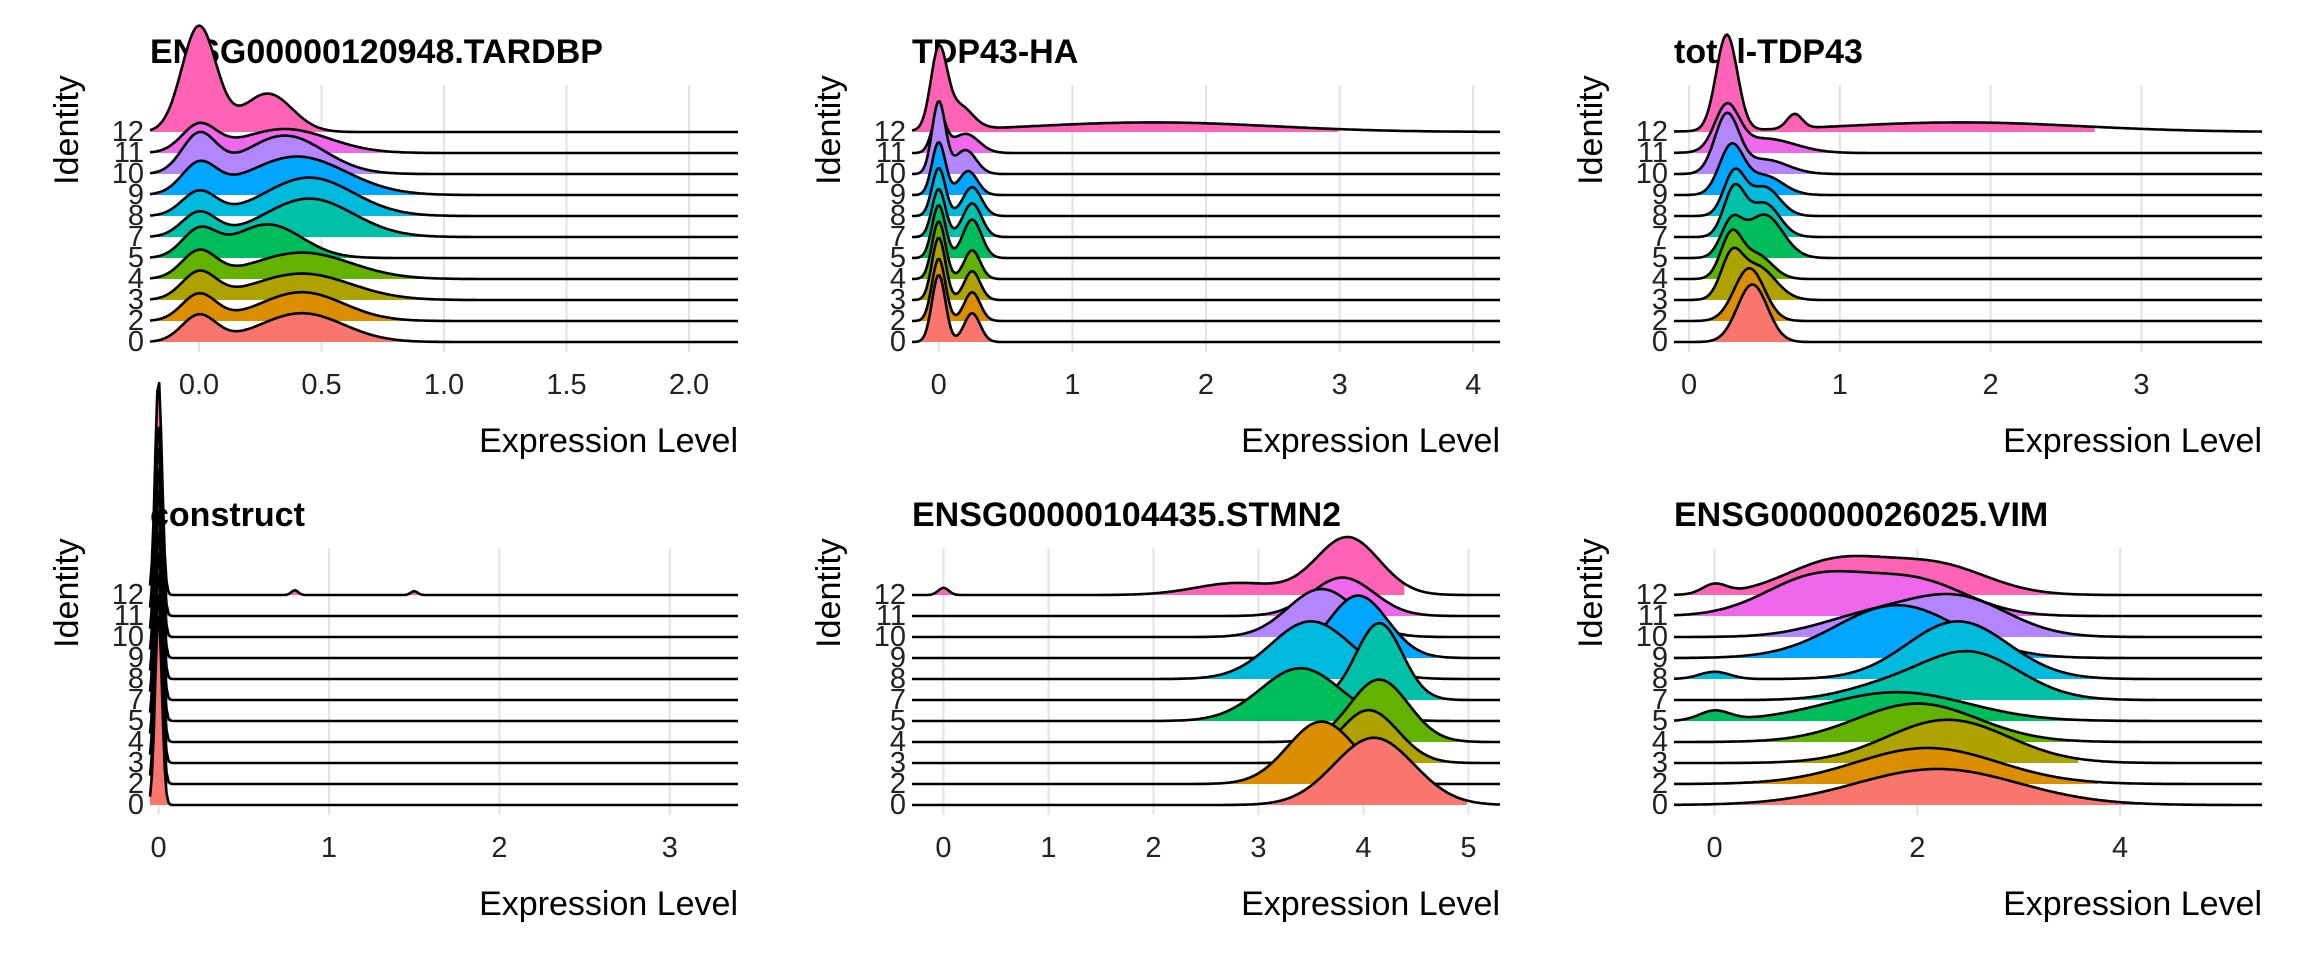 This screenshot has height=960, width=2304. Describe the element at coordinates (1473, 385) in the screenshot. I see `x-tick-label: 4` at that location.